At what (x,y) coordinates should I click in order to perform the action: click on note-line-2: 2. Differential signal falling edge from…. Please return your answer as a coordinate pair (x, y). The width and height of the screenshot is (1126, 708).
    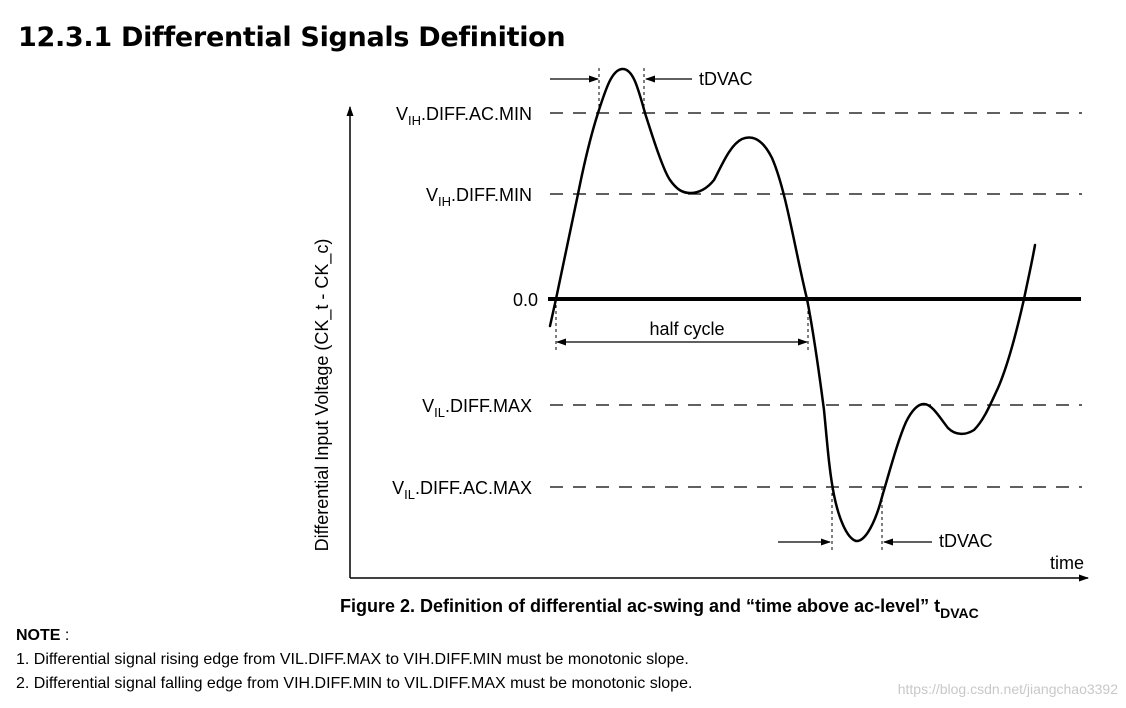
    Looking at the image, I should click on (354, 683).